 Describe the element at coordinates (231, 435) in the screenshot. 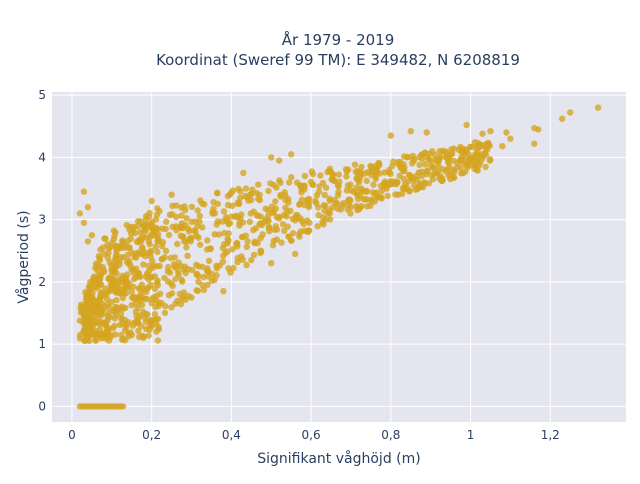

I see `x-tick-label: 0,4` at that location.